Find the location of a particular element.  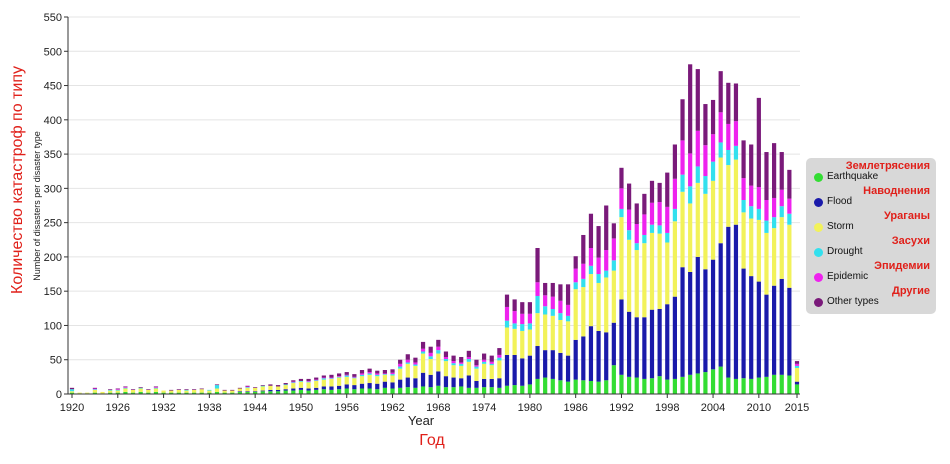

y-tick-label: 400 is located at coordinates (53, 121).